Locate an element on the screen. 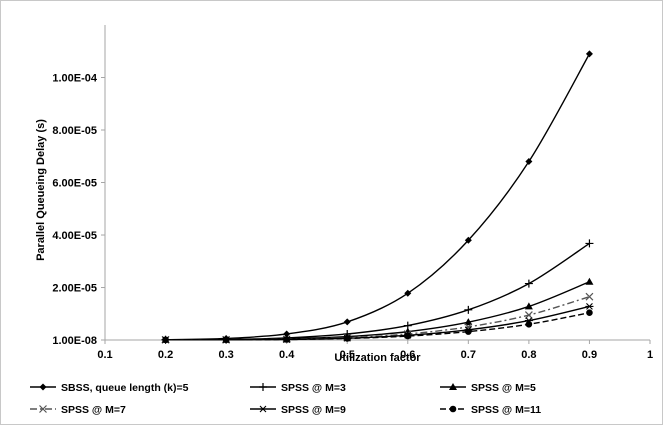  x-tick-label: 0.8 is located at coordinates (528, 355).